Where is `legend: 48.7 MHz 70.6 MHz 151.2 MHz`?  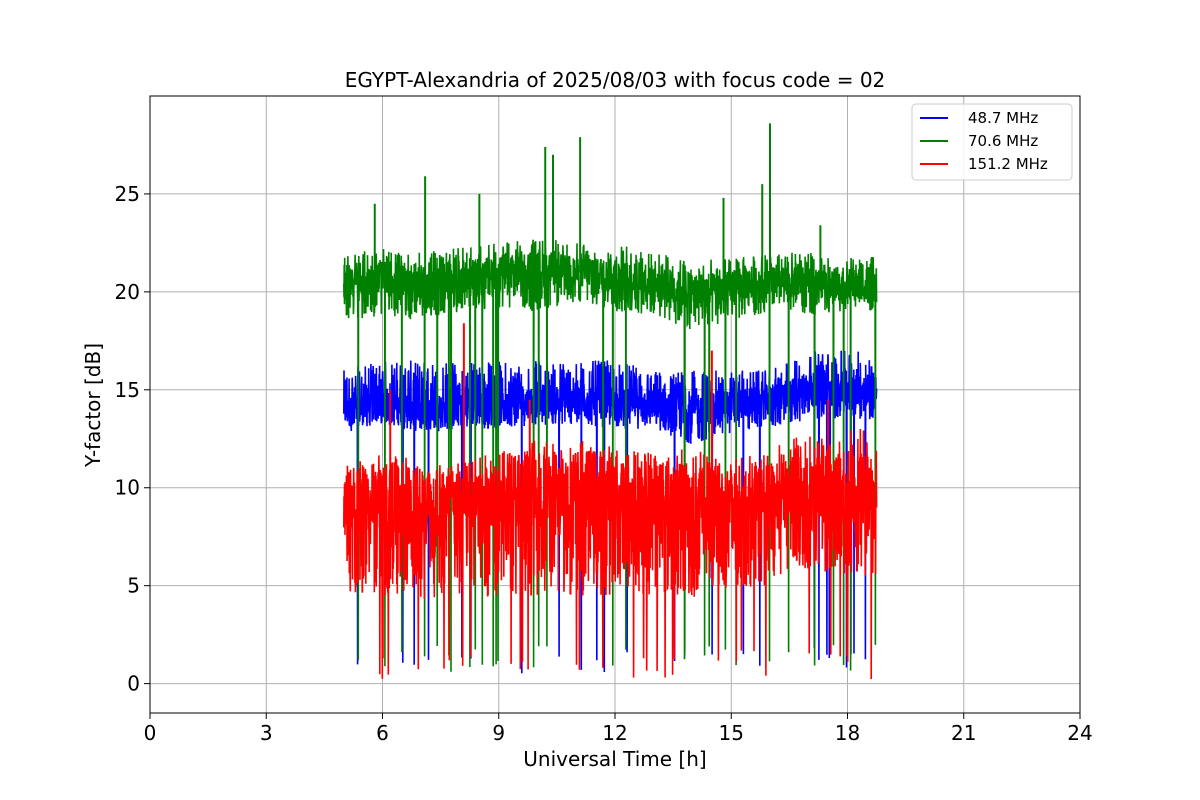 legend: 48.7 MHz 70.6 MHz 151.2 MHz is located at coordinates (992, 142).